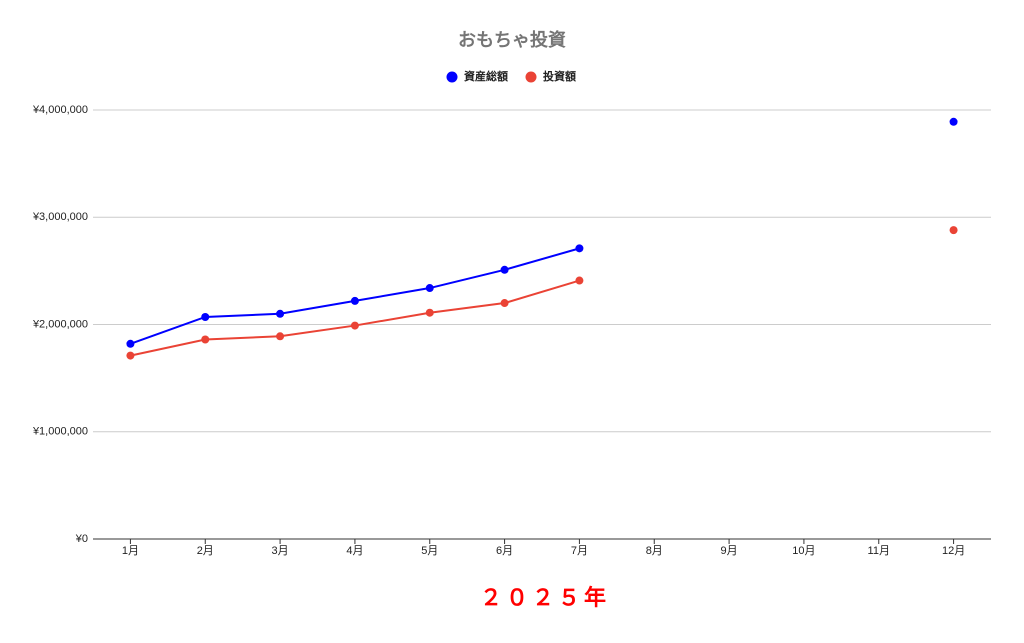 The height and width of the screenshot is (643, 1024). I want to click on x-tick-label: 2月, so click(205, 551).